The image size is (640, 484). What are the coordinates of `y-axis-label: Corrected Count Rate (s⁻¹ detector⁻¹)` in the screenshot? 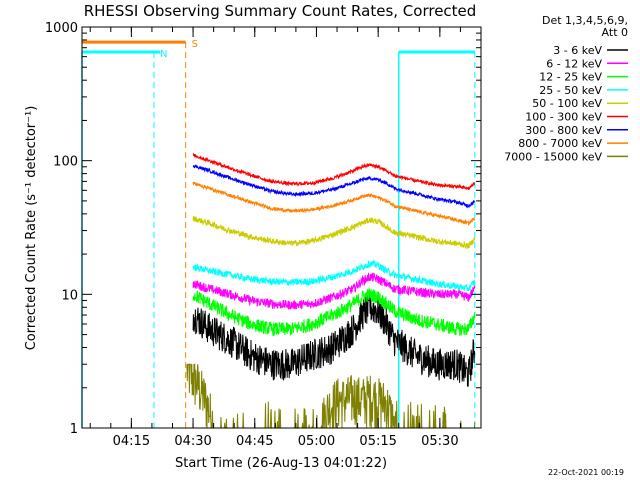 It's located at (31, 228).